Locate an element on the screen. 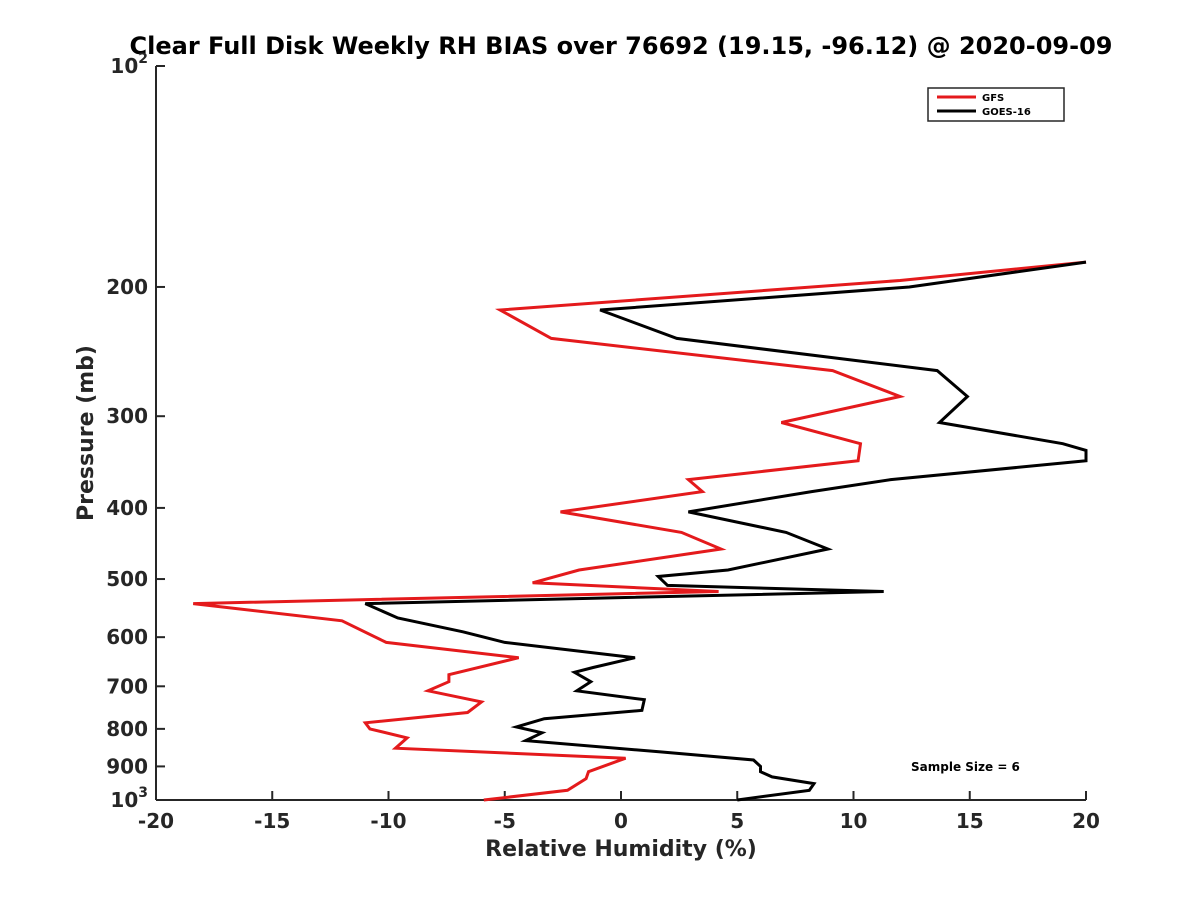 This screenshot has width=1200, height=900. x-tick-label: -10 is located at coordinates (388, 821).